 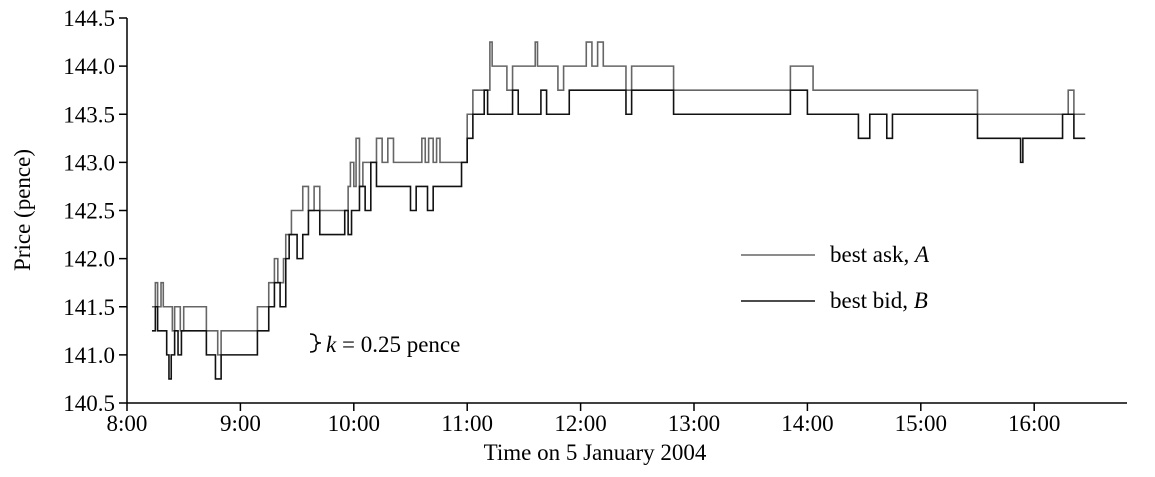 What do you see at coordinates (240, 423) in the screenshot?
I see `x-tick-label: 9:00` at bounding box center [240, 423].